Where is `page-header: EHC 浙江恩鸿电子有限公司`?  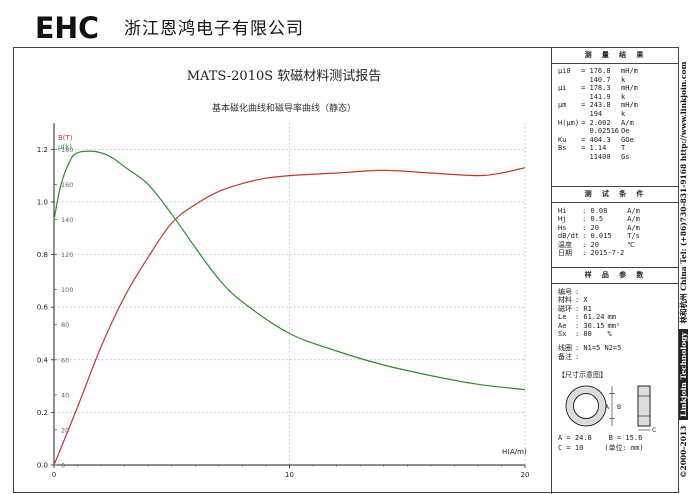
page-header: EHC 浙江恩鸿电子有限公司 is located at coordinates (346, 23).